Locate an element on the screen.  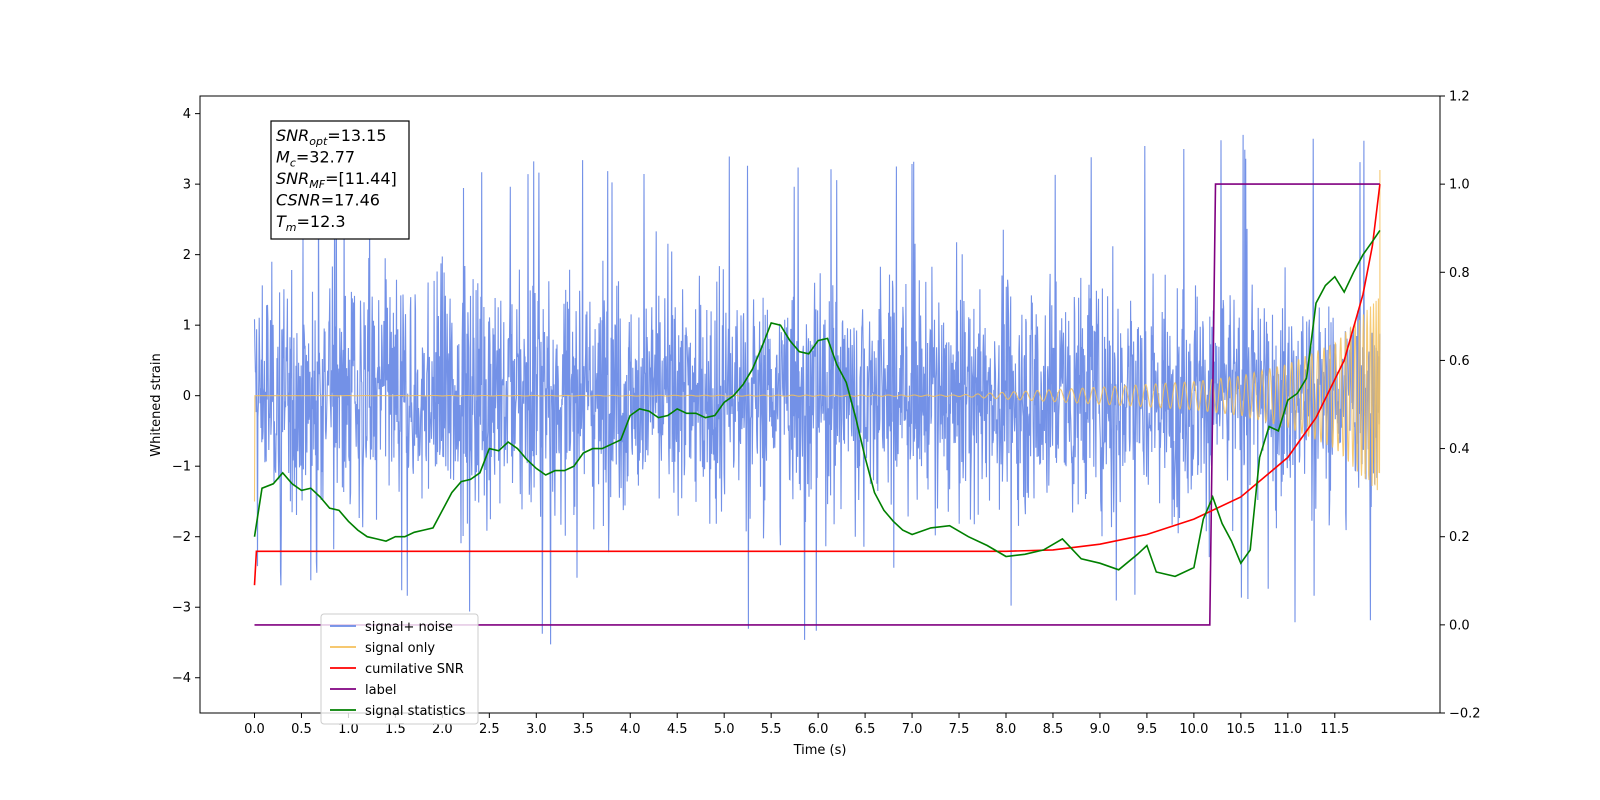
x-tick-label: 0.0 is located at coordinates (254, 729).